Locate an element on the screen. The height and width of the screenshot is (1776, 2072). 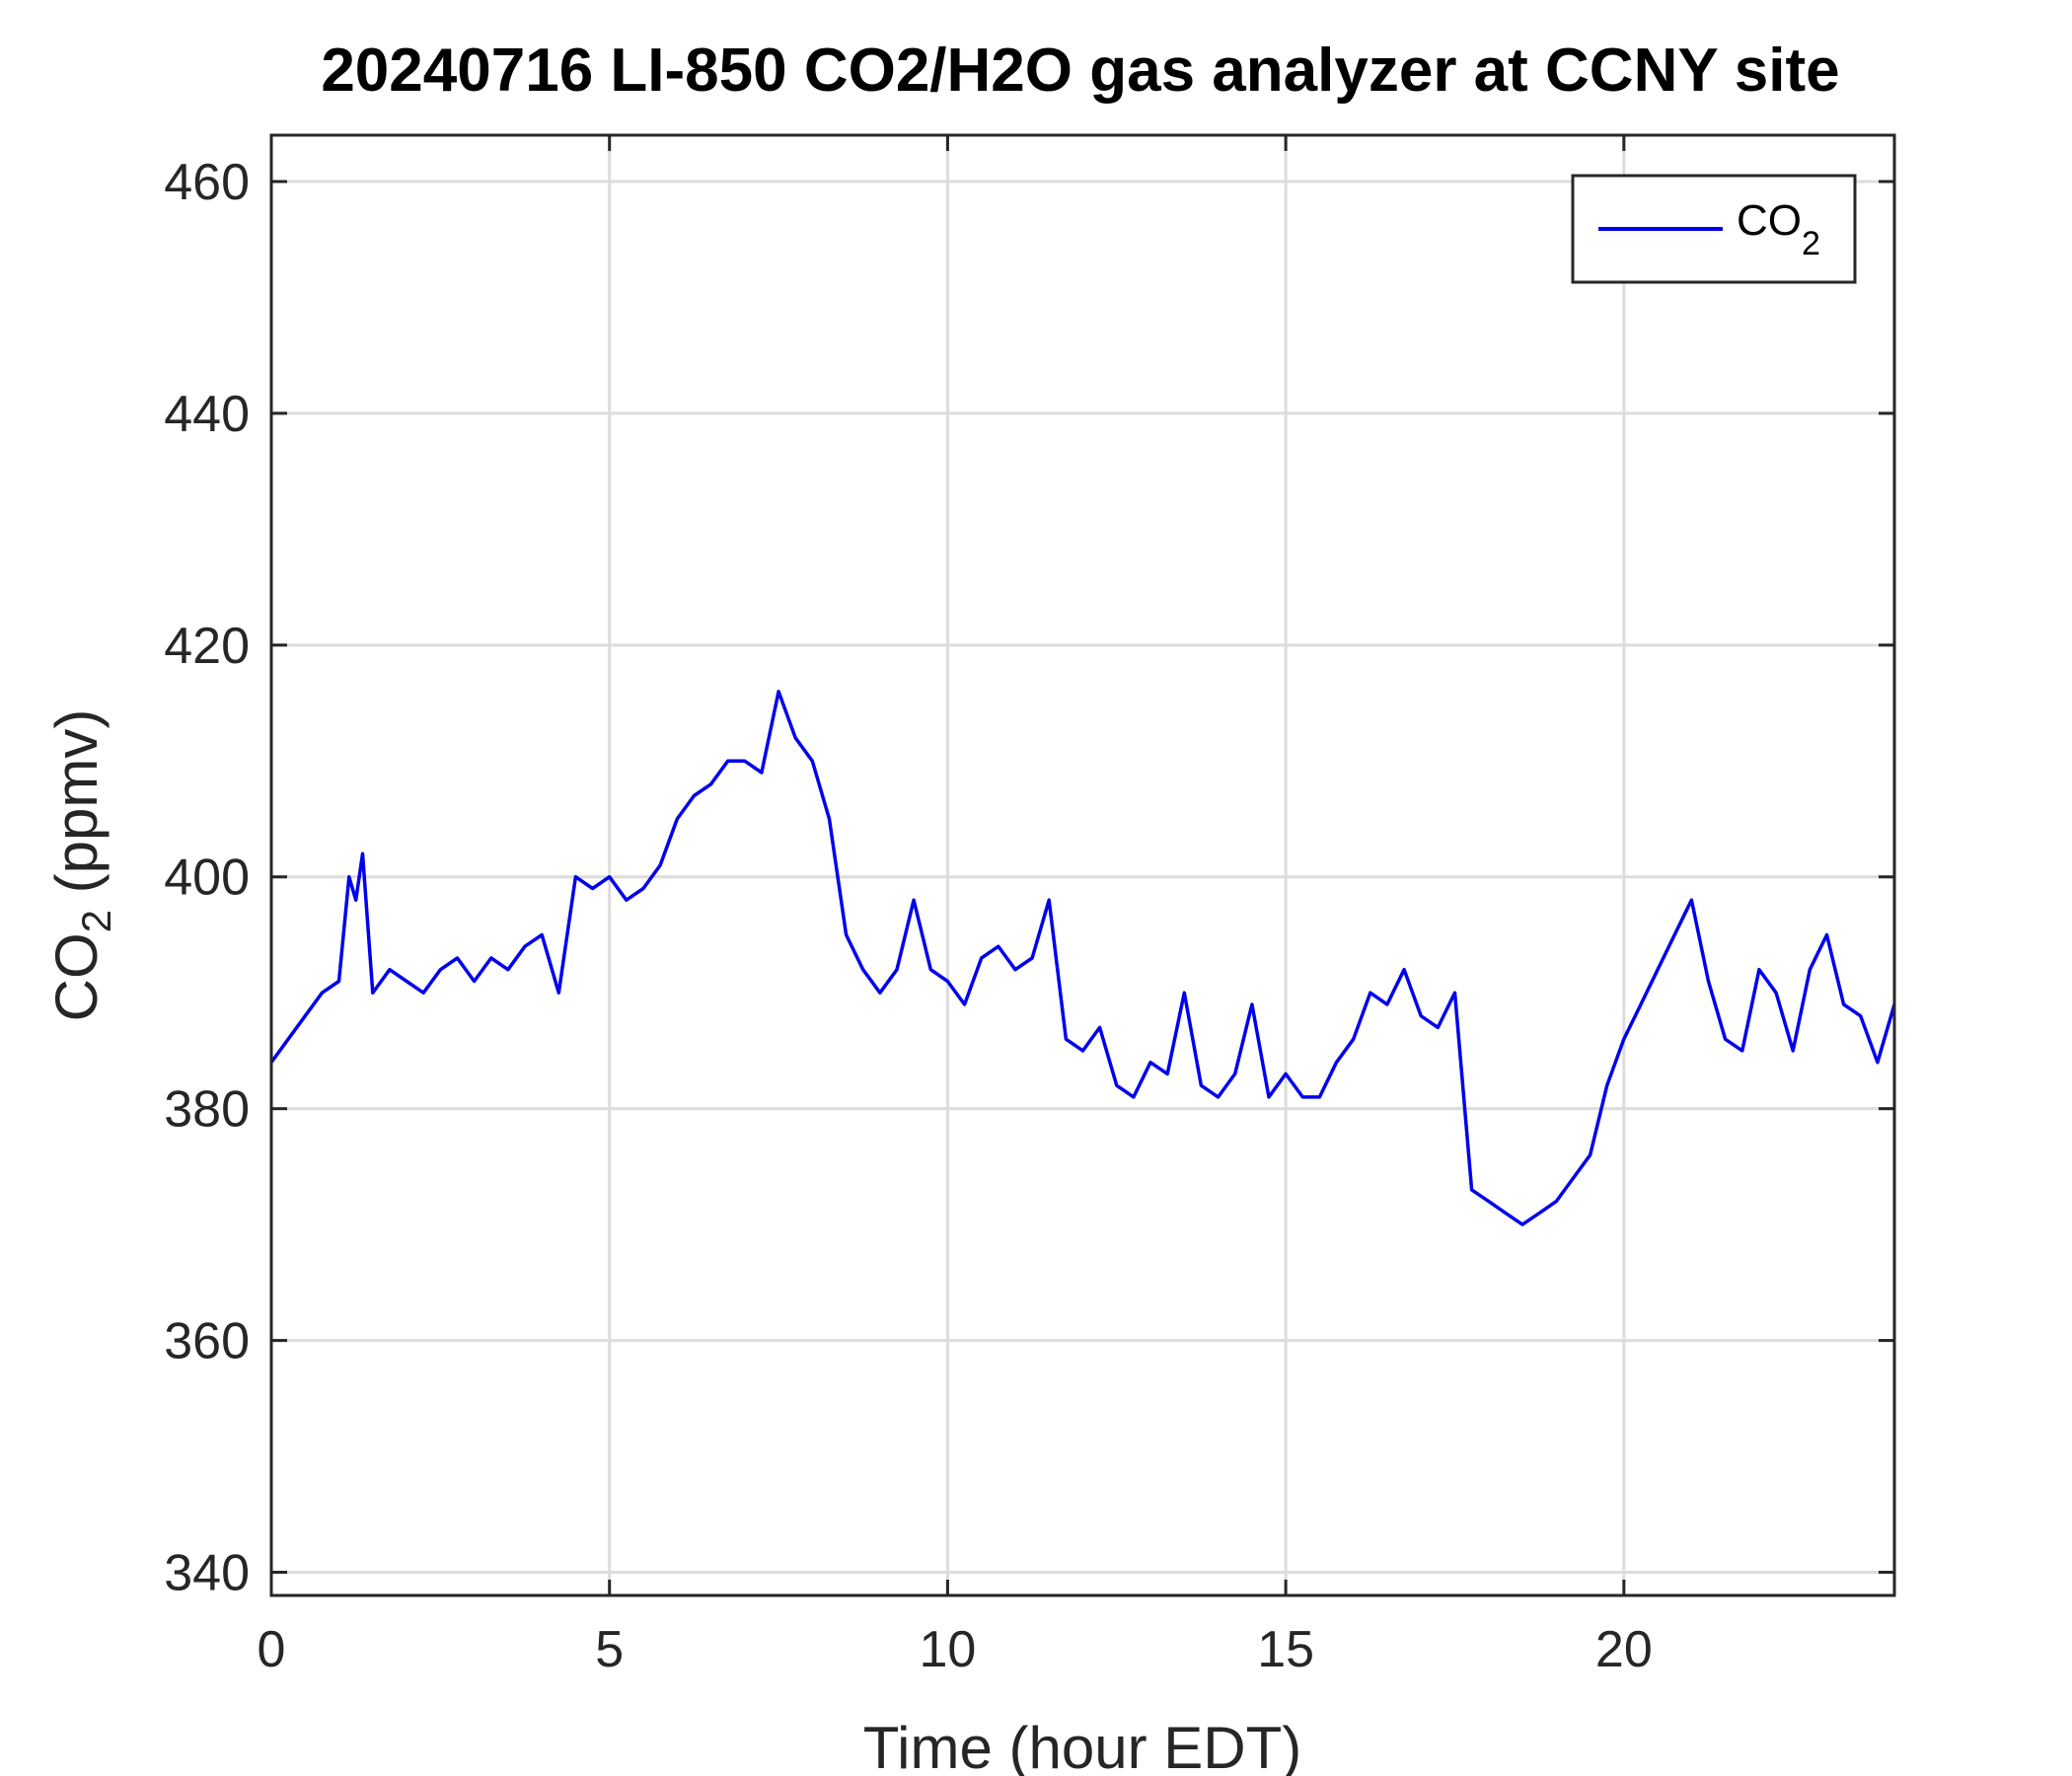
x-tick-label: 10 is located at coordinates (948, 1650).